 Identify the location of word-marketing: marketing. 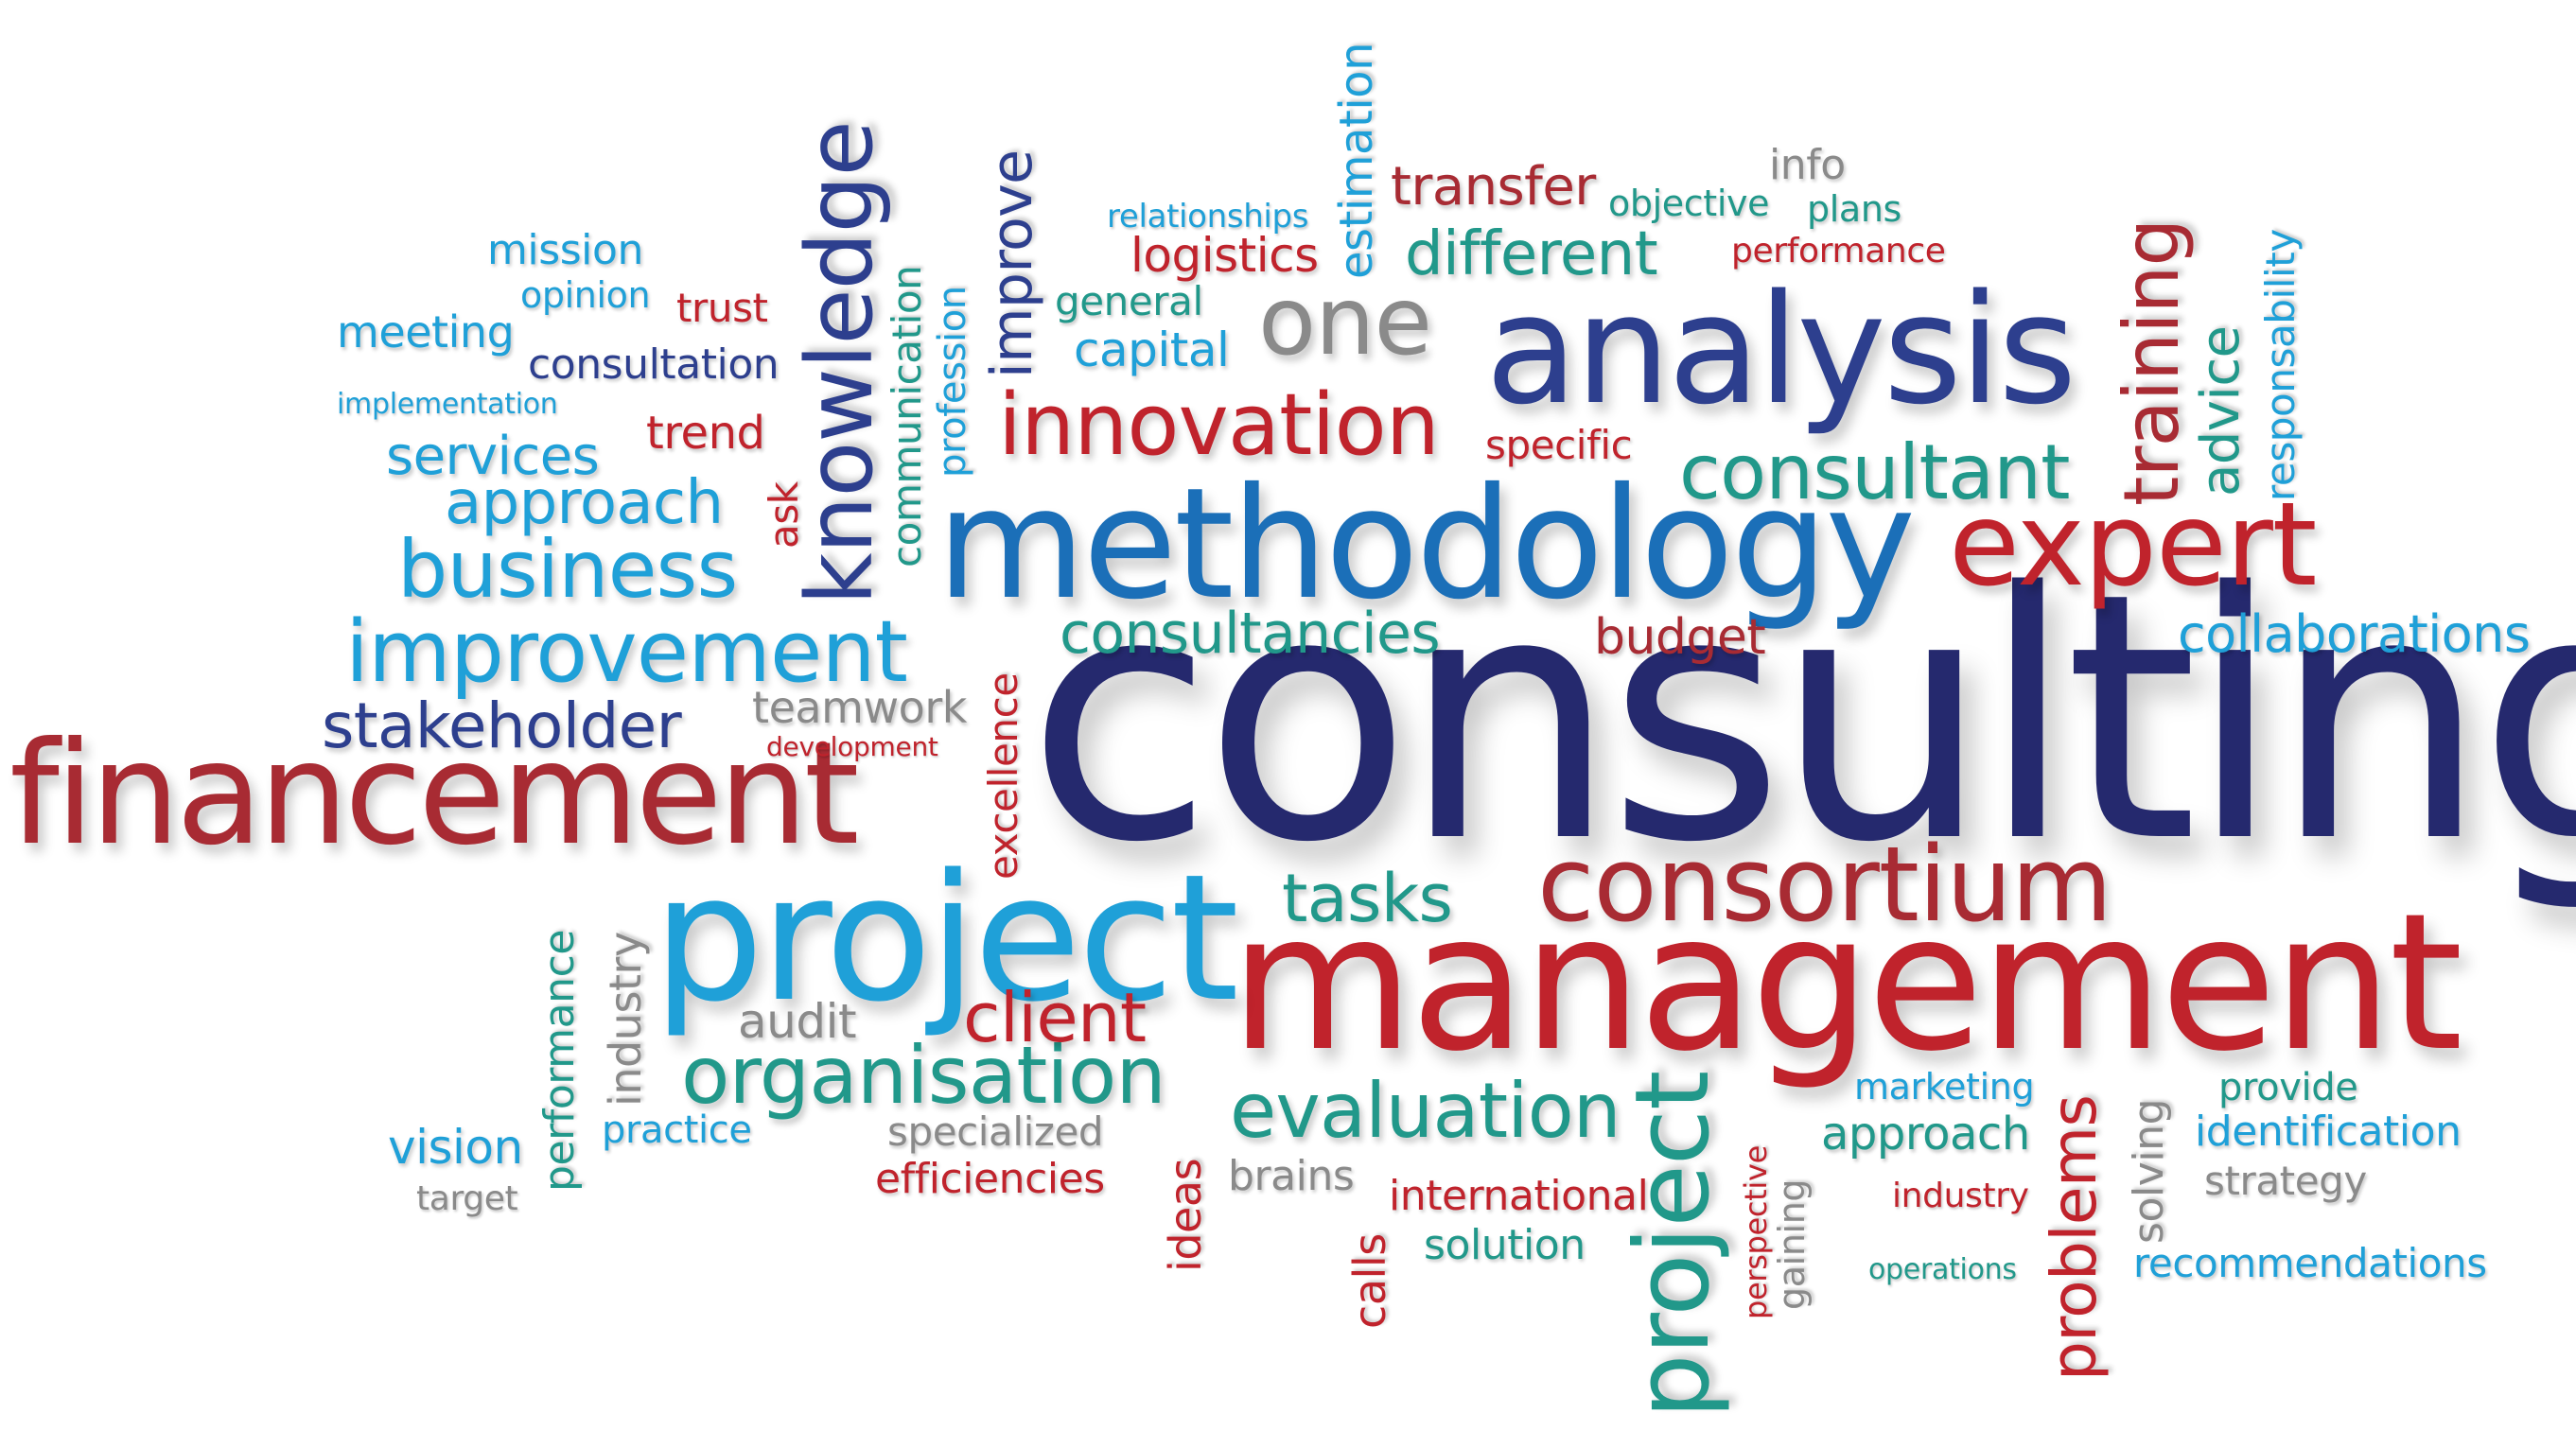
(1945, 1087).